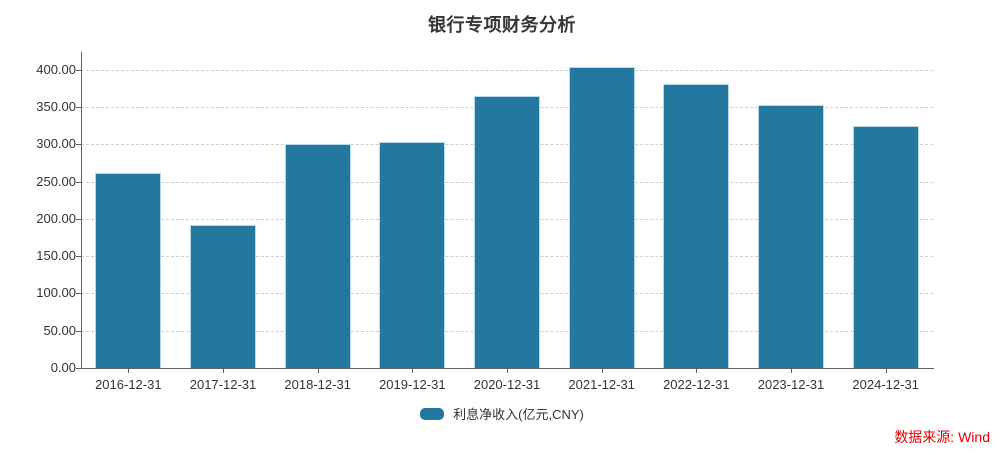 This screenshot has width=1004, height=455. Describe the element at coordinates (223, 384) in the screenshot. I see `x-axis-label: 2017-12-31` at that location.